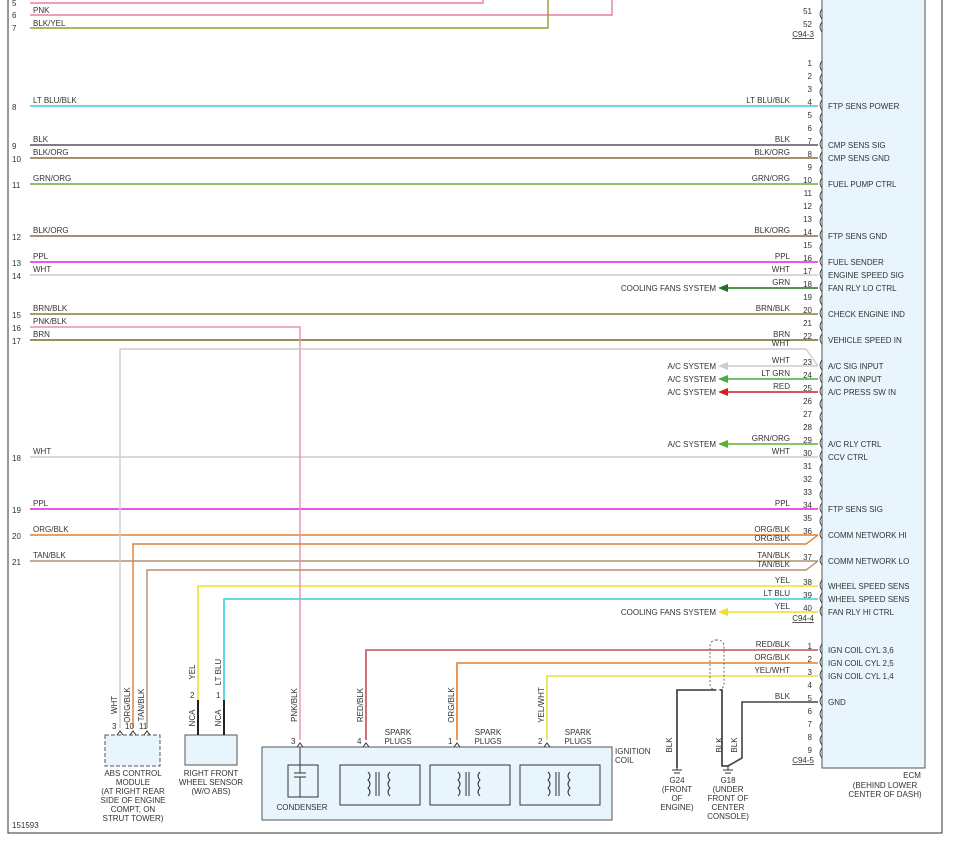  Describe the element at coordinates (862, 288) in the screenshot. I see `pin-function: FAN RLY LO CTRL` at that location.